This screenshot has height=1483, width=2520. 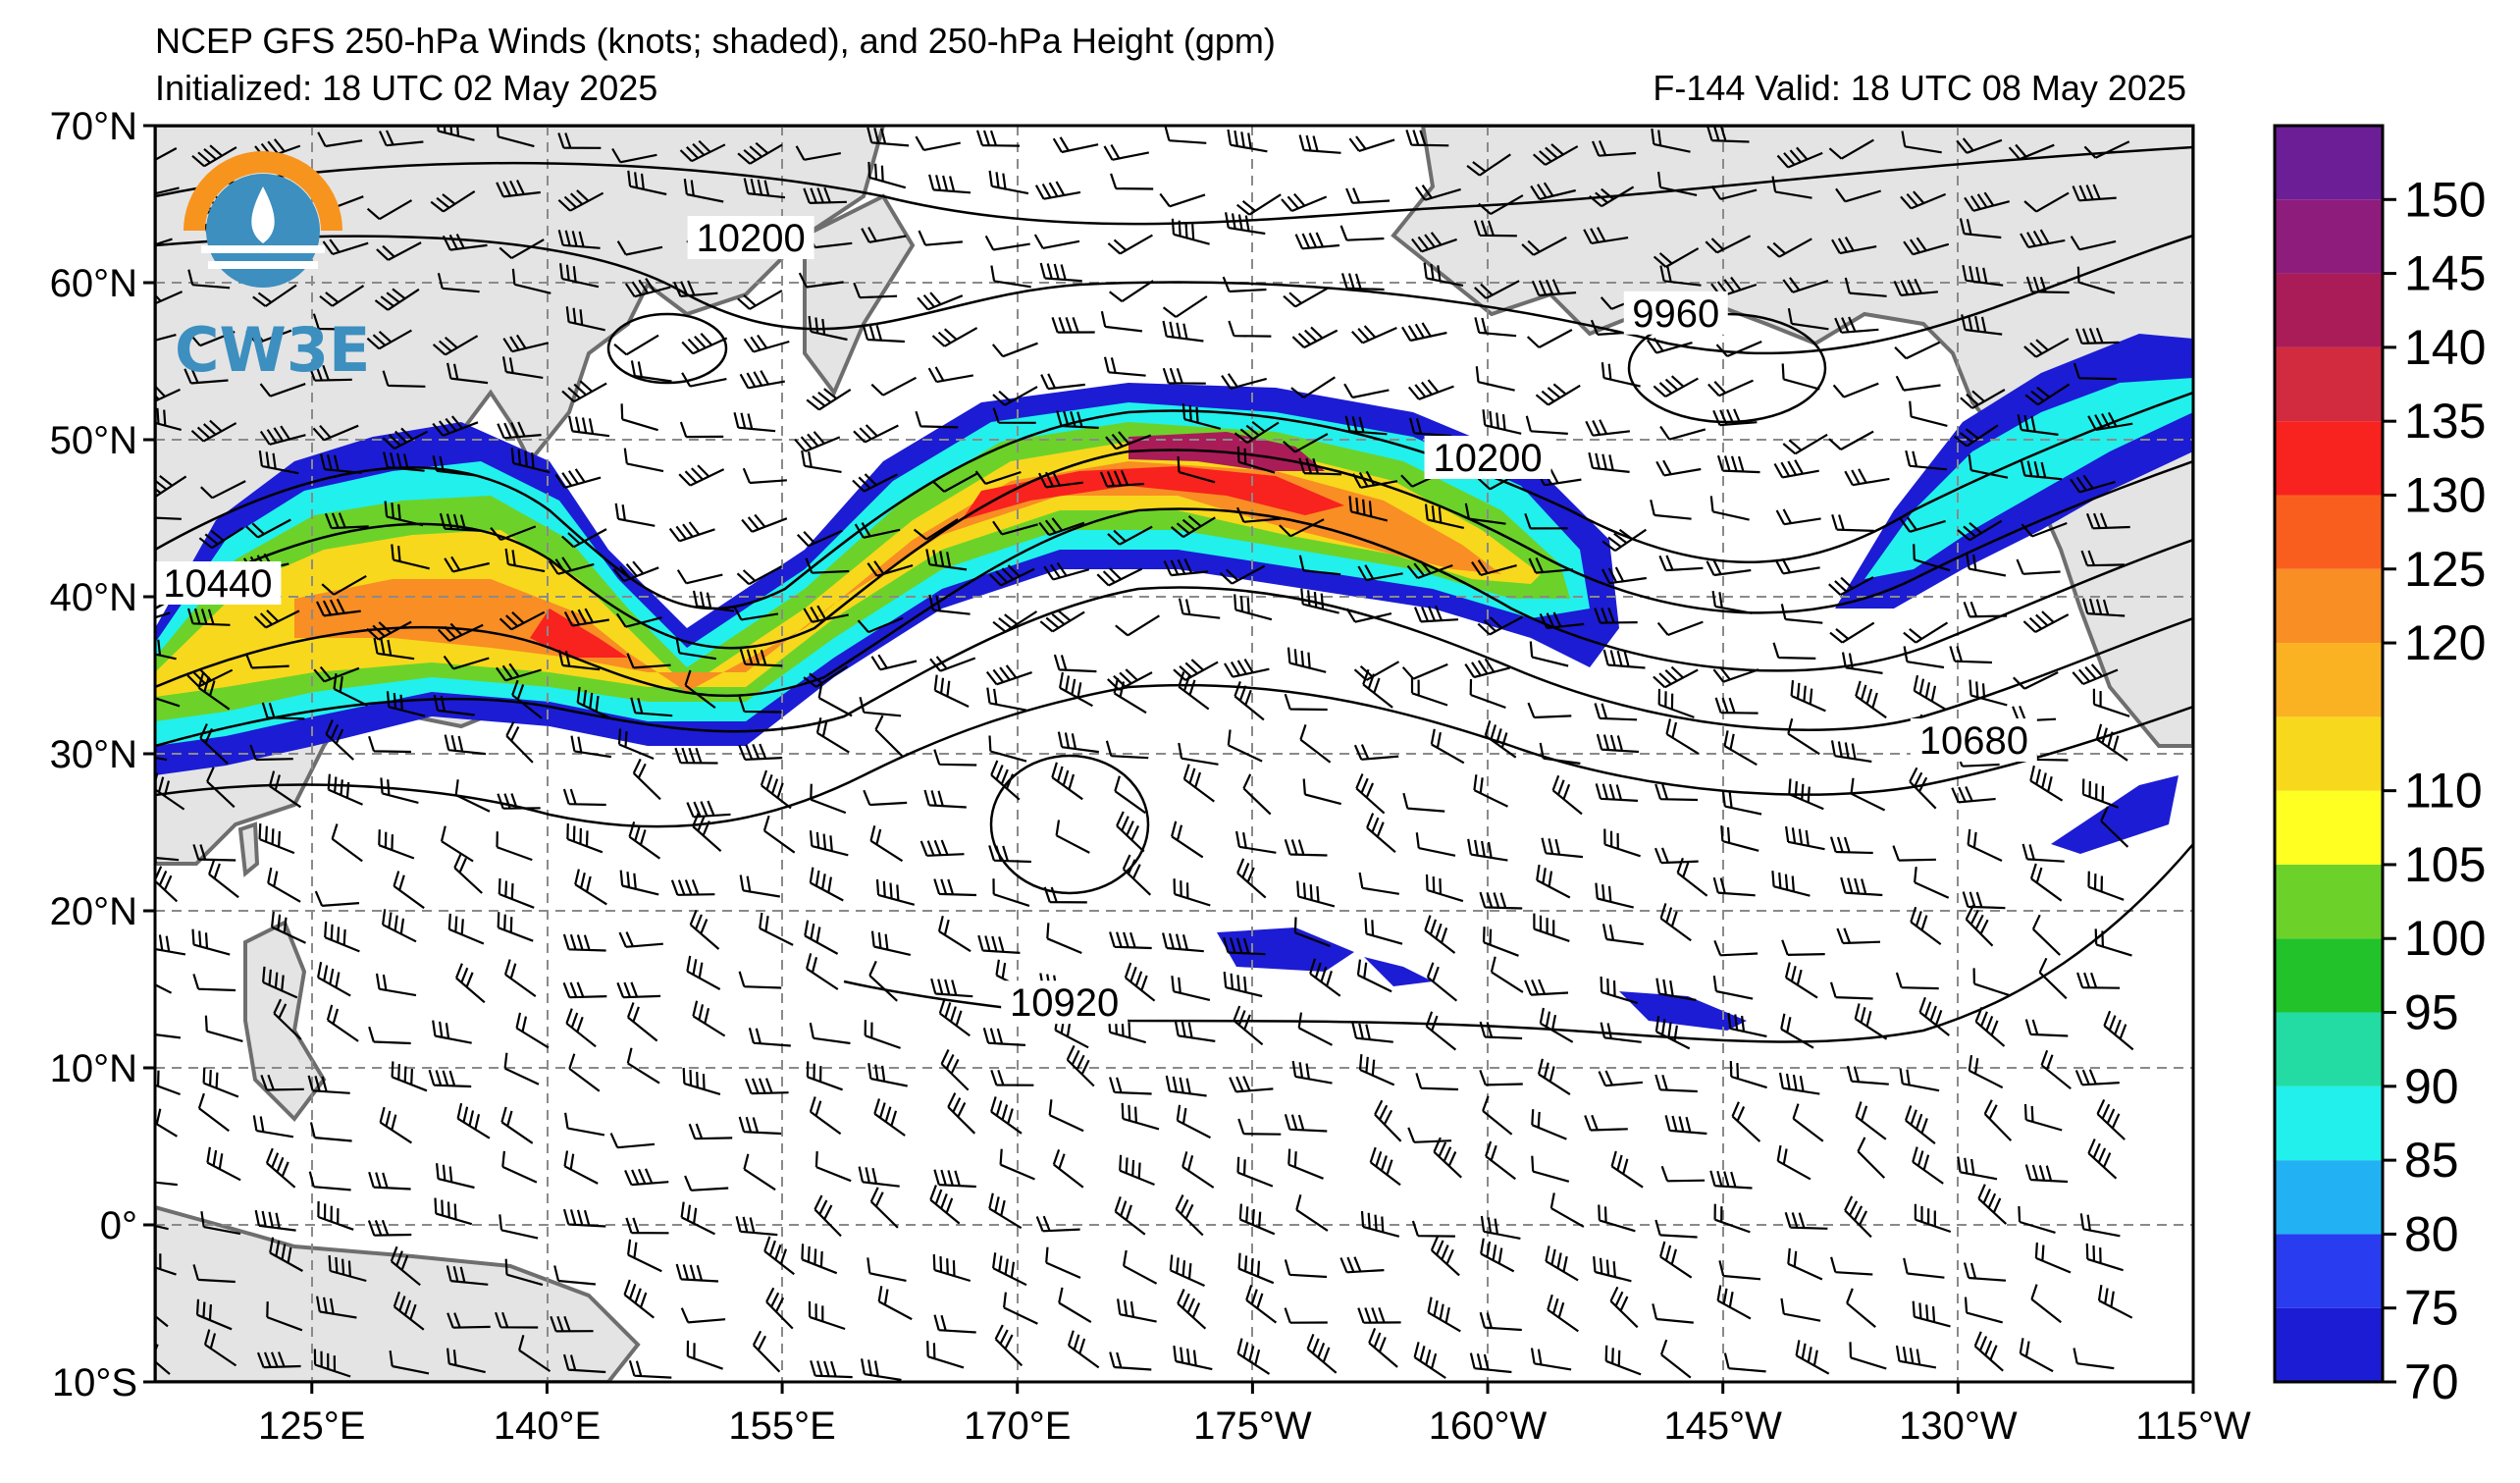 What do you see at coordinates (94, 1383) in the screenshot?
I see `lat-label: 10°S` at bounding box center [94, 1383].